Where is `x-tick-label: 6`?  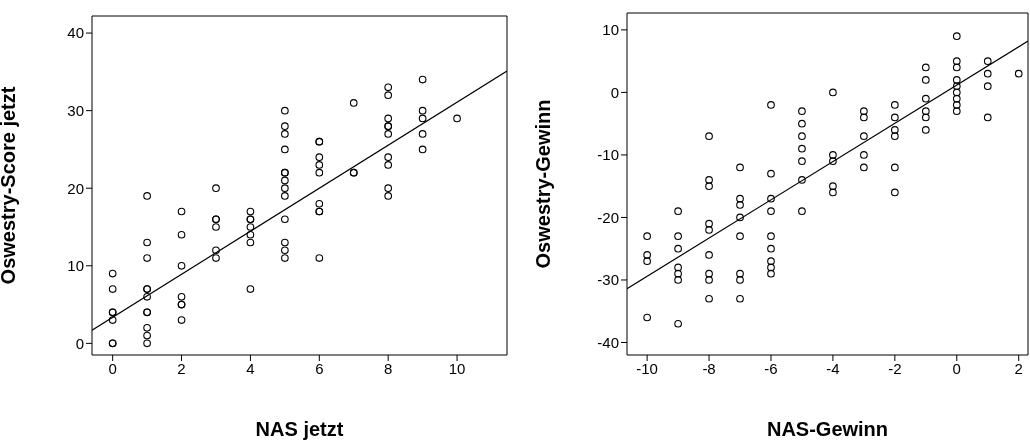
x-tick-label: 6 is located at coordinates (319, 368).